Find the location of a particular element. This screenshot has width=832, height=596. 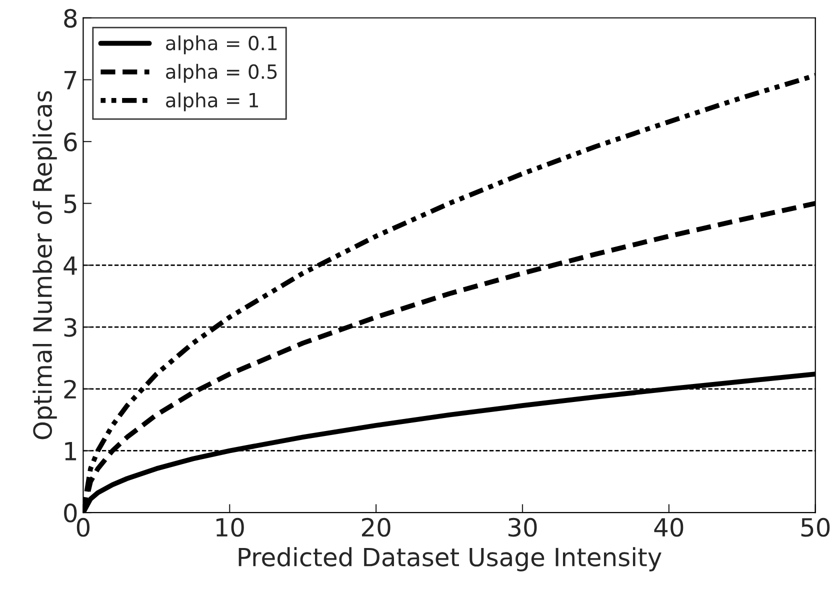

y-tick-label: 0 is located at coordinates (70, 513).